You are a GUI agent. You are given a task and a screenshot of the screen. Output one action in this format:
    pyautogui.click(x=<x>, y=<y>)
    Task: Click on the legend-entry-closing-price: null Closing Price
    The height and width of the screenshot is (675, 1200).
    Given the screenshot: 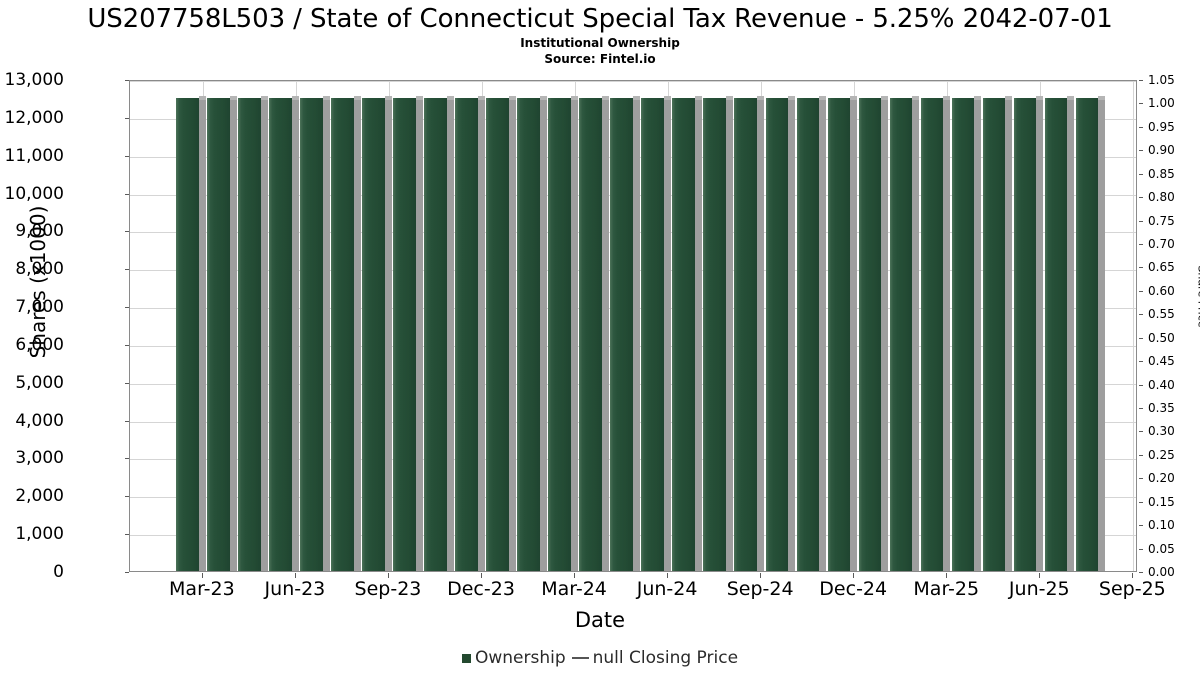 What is the action you would take?
    pyautogui.click(x=652, y=658)
    